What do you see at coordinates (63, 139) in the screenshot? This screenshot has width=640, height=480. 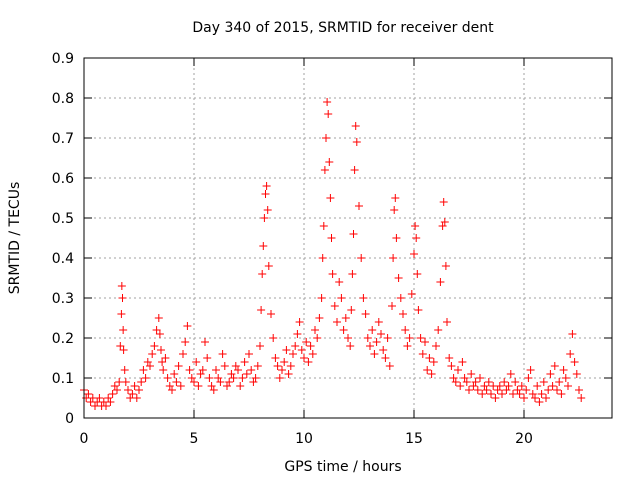 I see `y-tick-label: 0.7` at bounding box center [63, 139].